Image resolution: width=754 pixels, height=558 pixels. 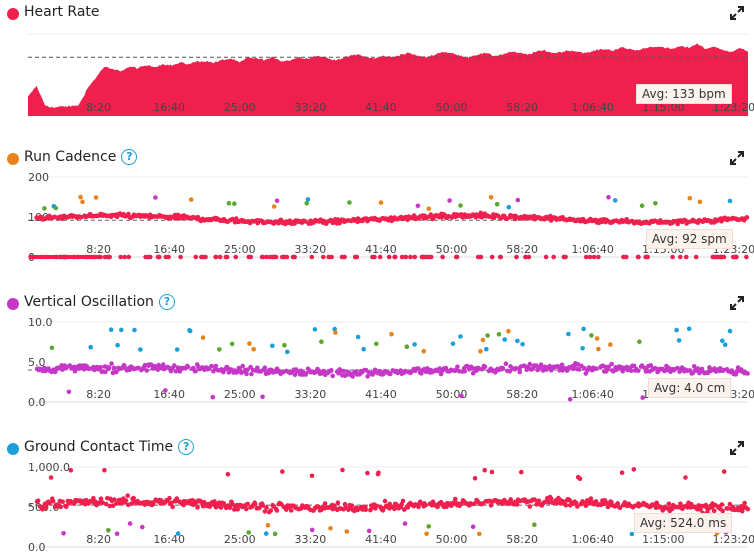 What do you see at coordinates (593, 107) in the screenshot?
I see `x-tick-label: 1:06:40` at bounding box center [593, 107].